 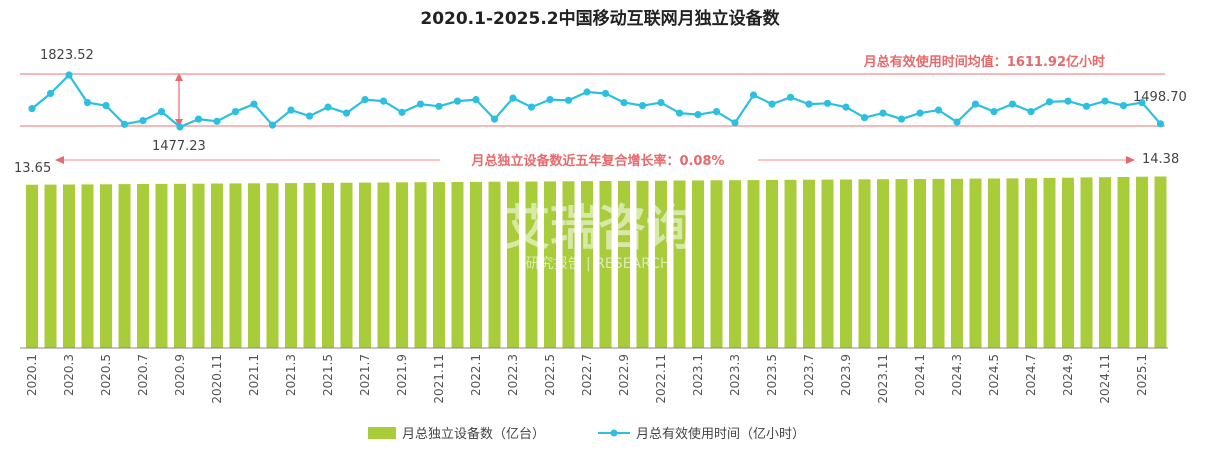 I want to click on x-tick-label: 2024.5, so click(x=994, y=375).